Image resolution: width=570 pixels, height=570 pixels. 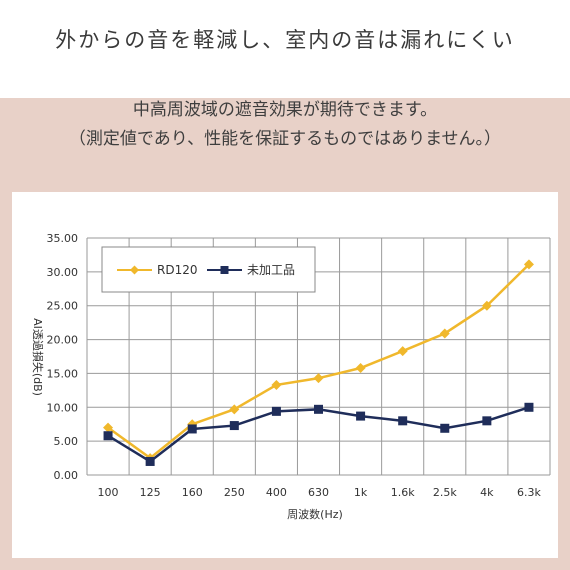 I want to click on y-tick-labels: 0.00 5.00 10.00 15.00 20.00 25.00 30.00 35.00, so click(x=63, y=357).